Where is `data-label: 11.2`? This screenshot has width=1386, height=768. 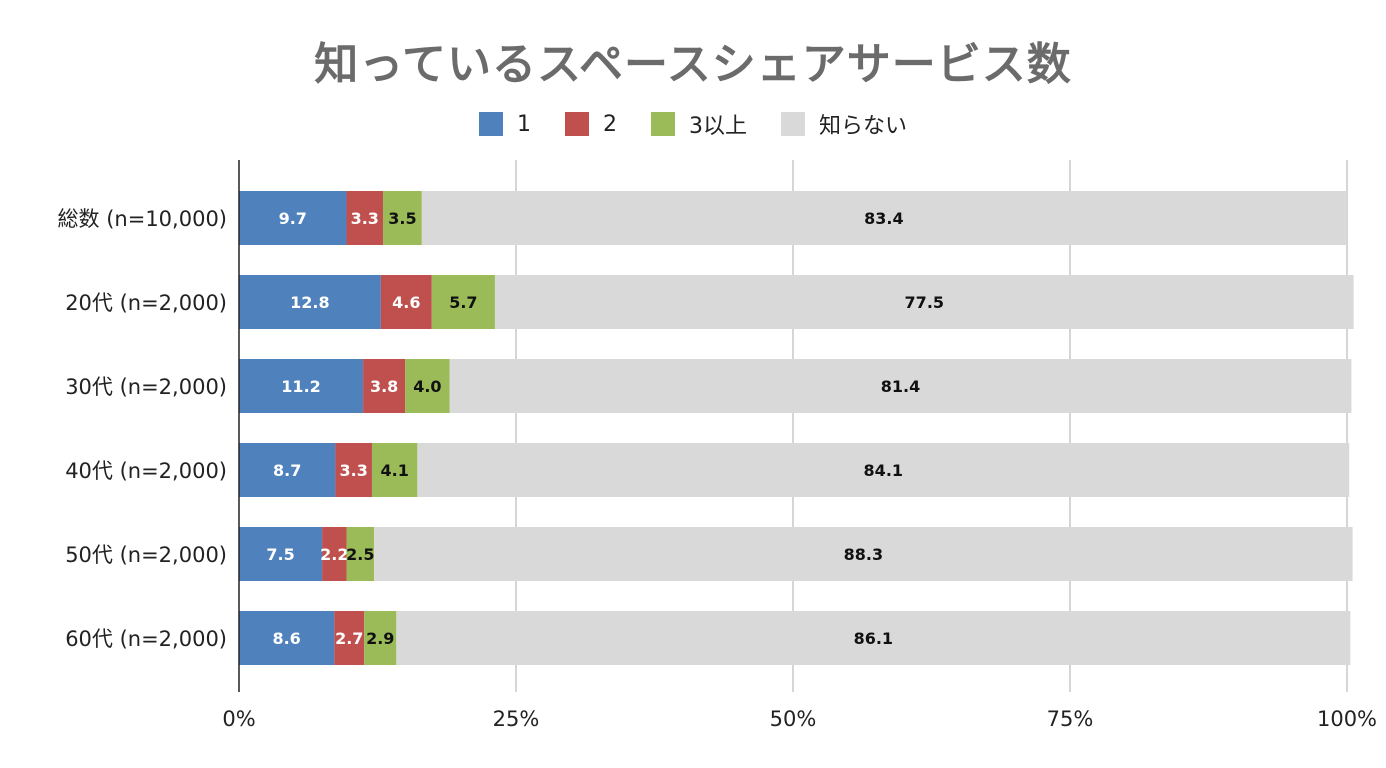
data-label: 11.2 is located at coordinates (300, 386).